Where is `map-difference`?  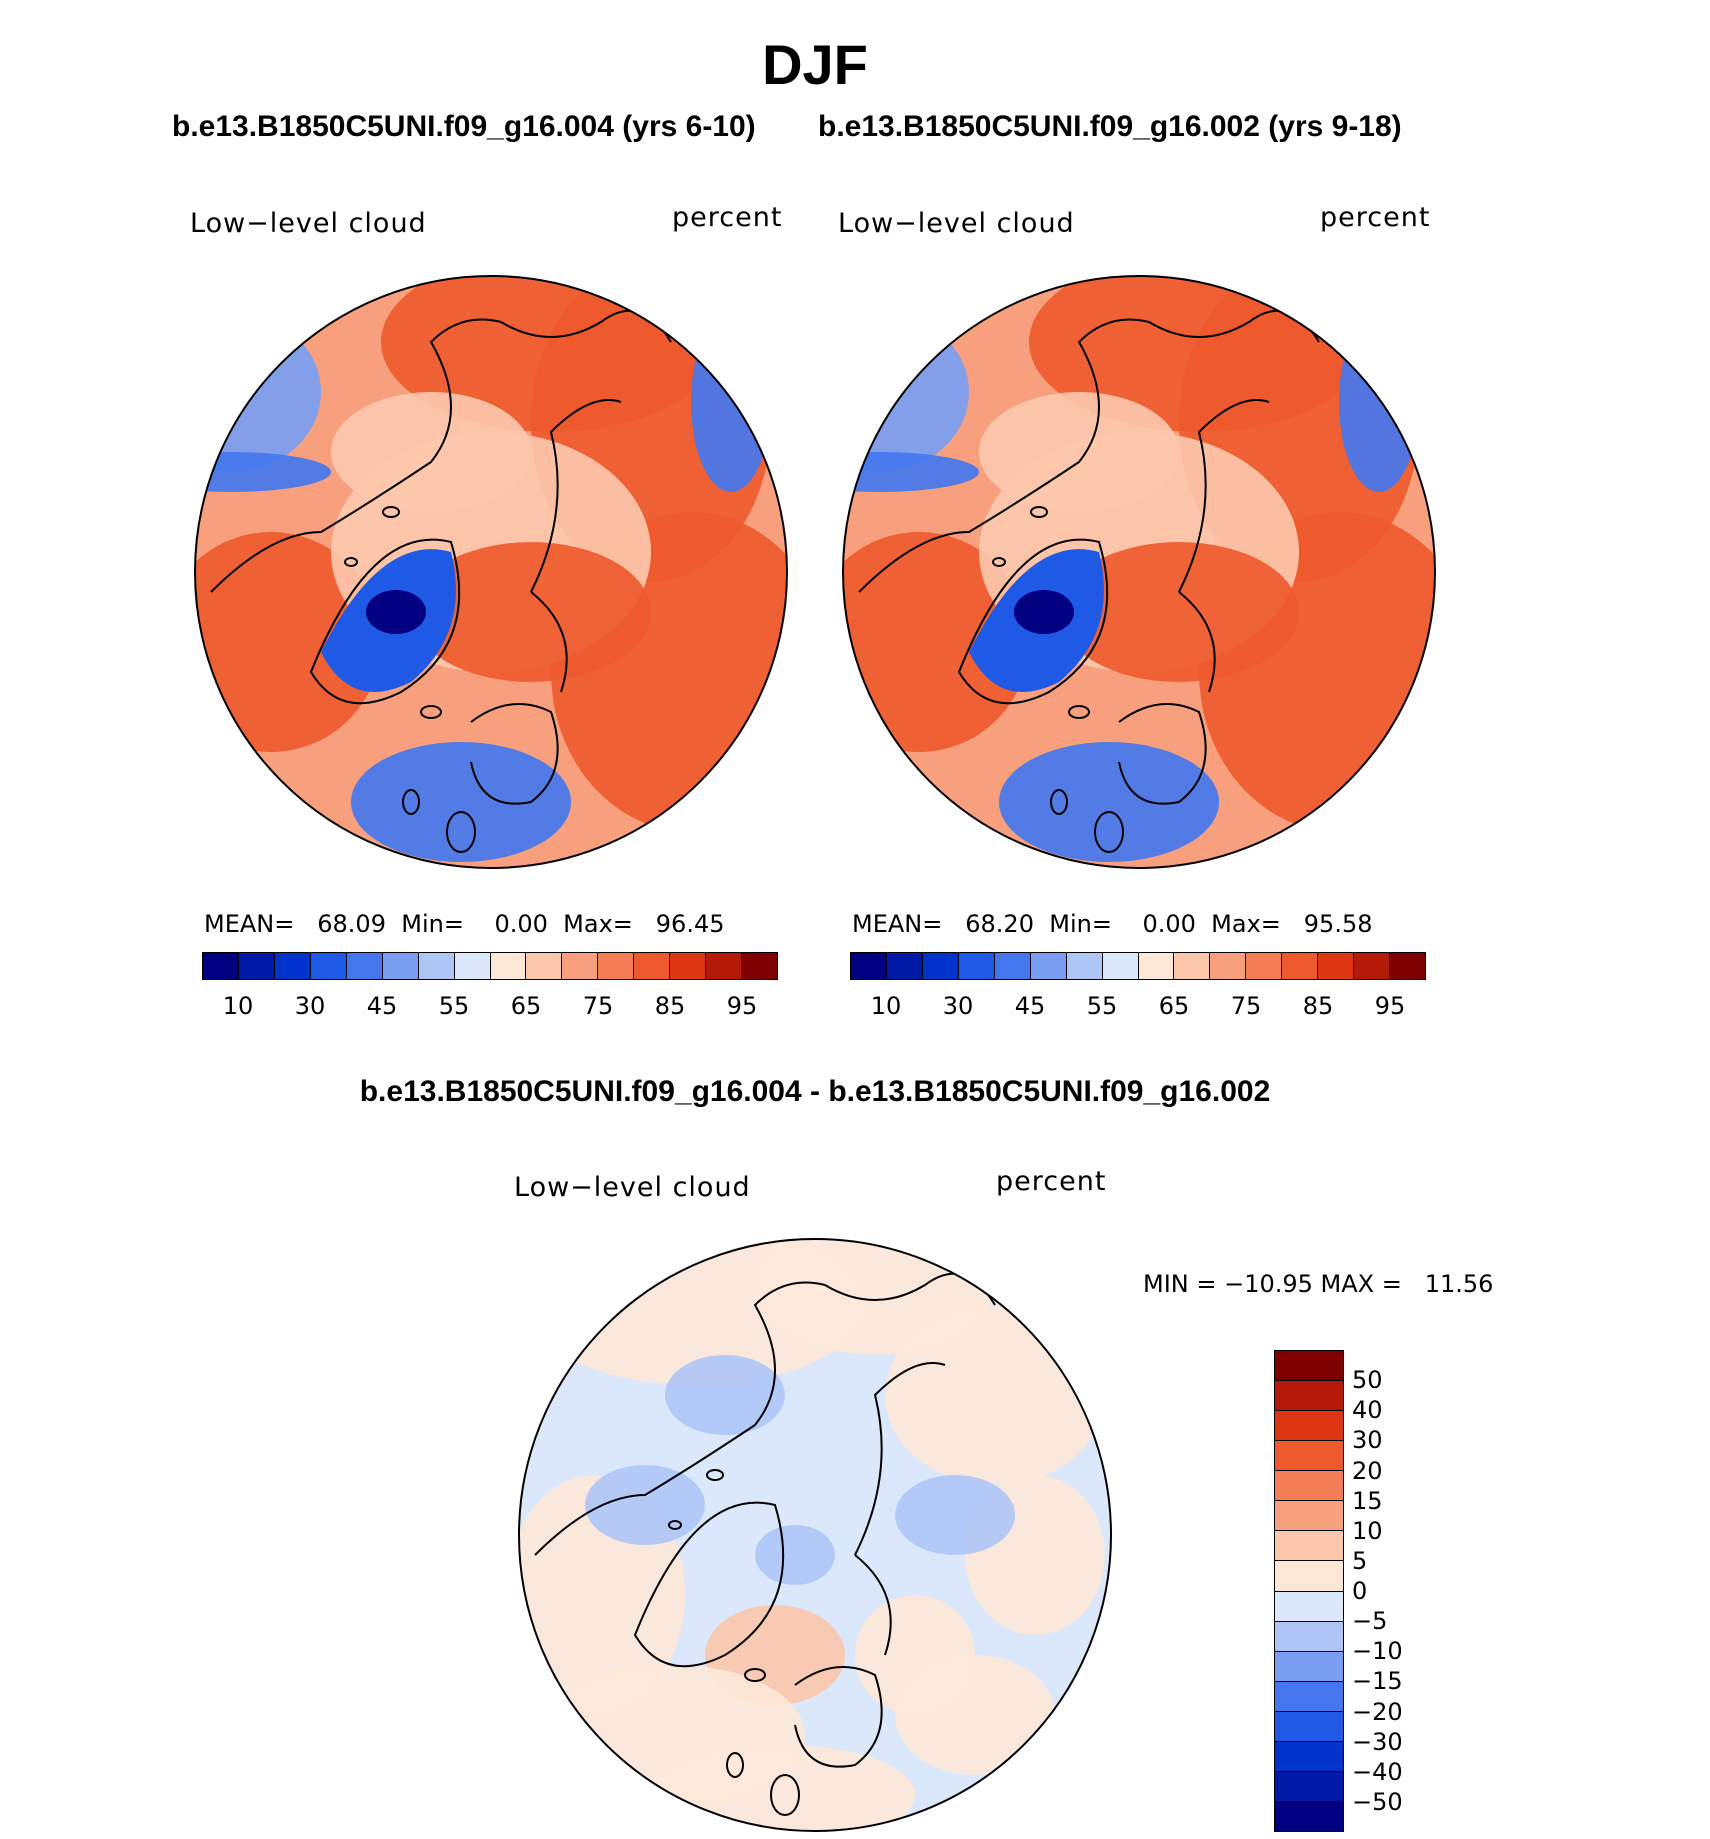 map-difference is located at coordinates (815, 1535).